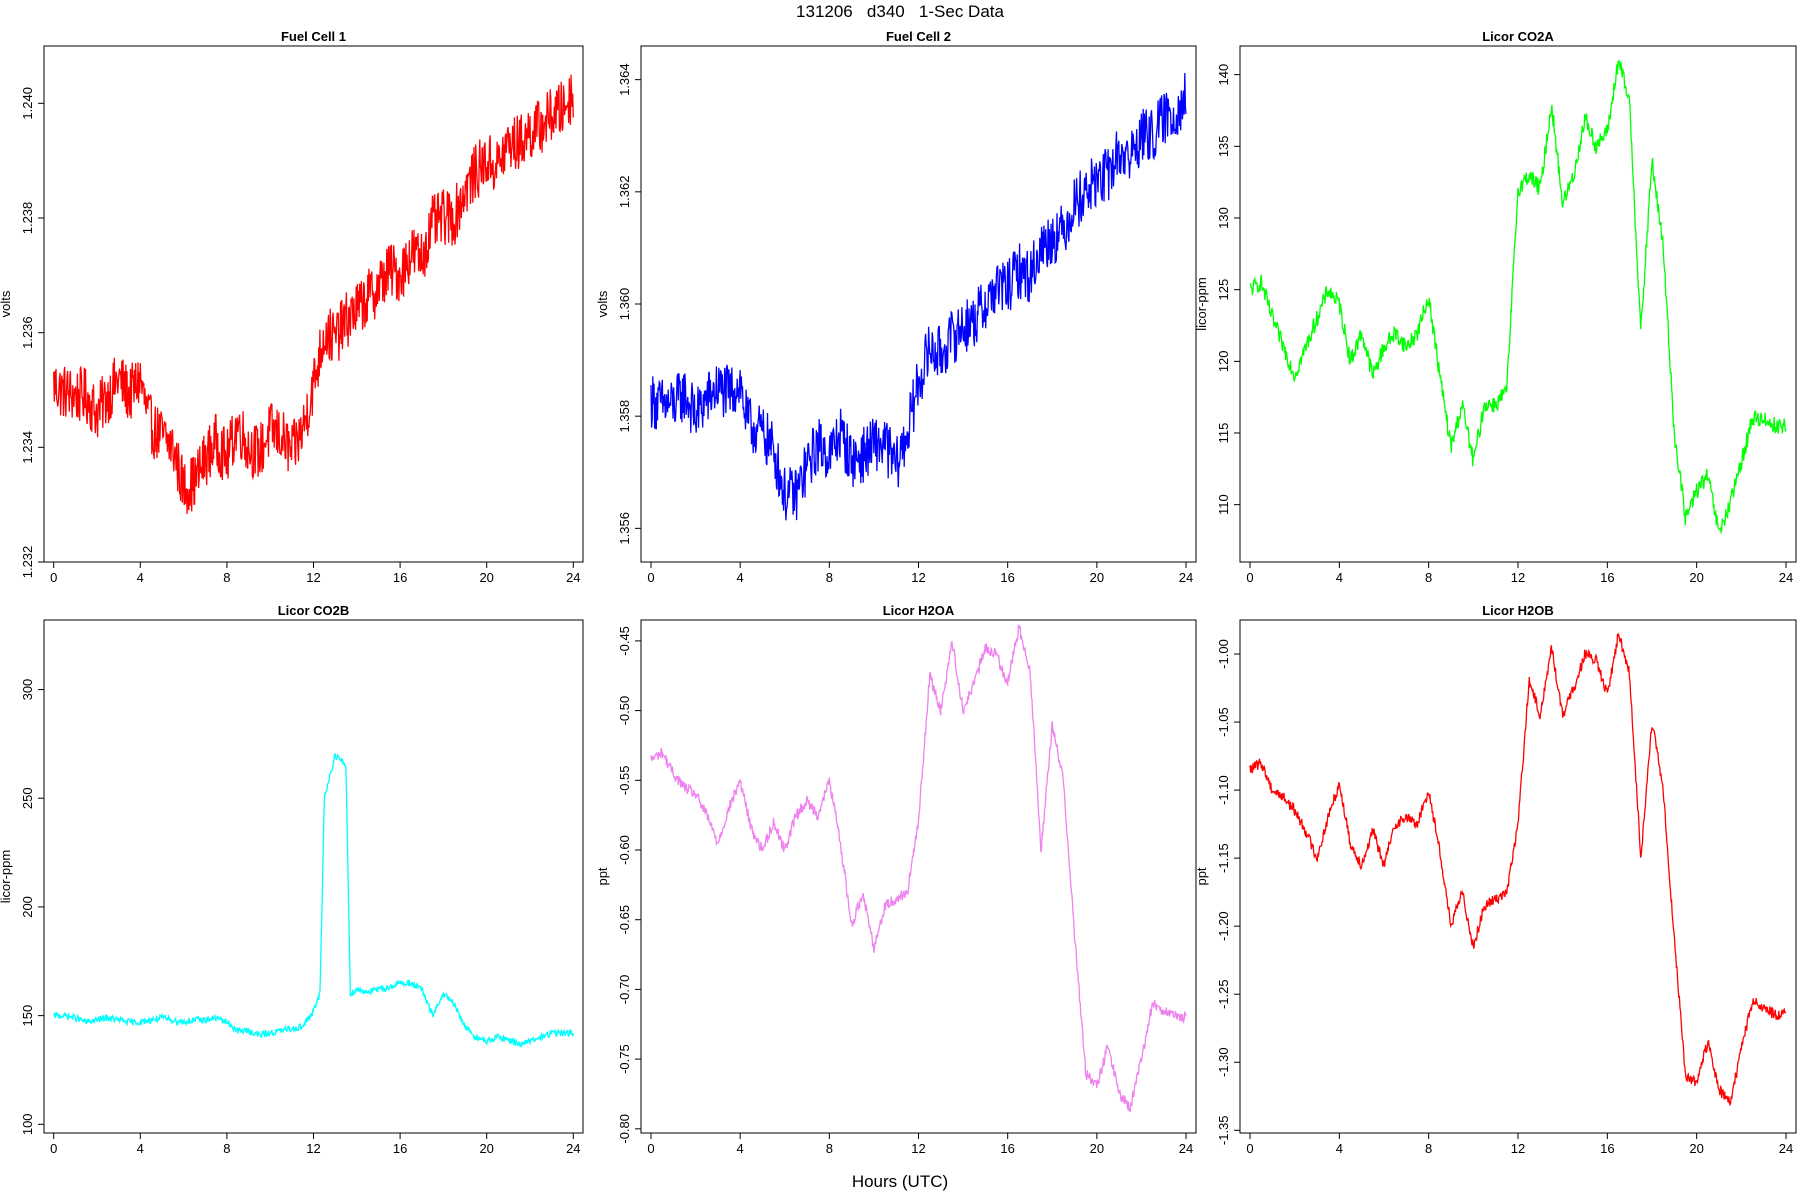 The width and height of the screenshot is (1800, 1200). Describe the element at coordinates (624, 850) in the screenshot. I see `y-tick-label: -0.60` at that location.